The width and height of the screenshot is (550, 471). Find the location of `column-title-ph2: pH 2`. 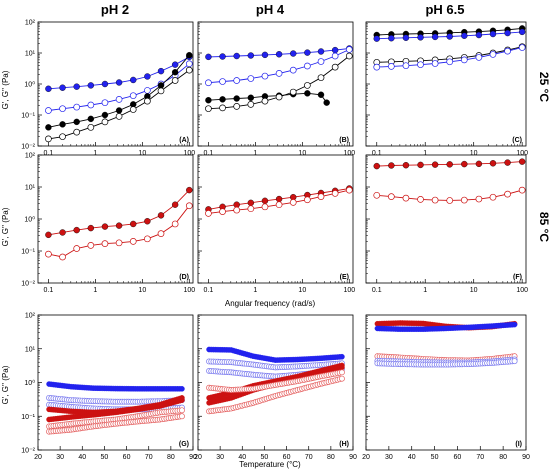

column-title-ph2: pH 2 is located at coordinates (115, 9).